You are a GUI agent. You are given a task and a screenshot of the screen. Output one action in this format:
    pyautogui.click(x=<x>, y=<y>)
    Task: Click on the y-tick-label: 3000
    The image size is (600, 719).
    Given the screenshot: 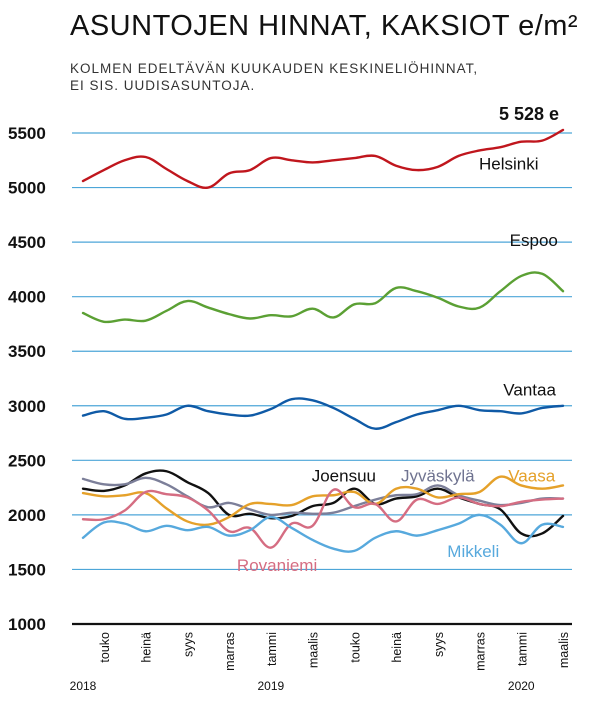 What is the action you would take?
    pyautogui.click(x=27, y=406)
    